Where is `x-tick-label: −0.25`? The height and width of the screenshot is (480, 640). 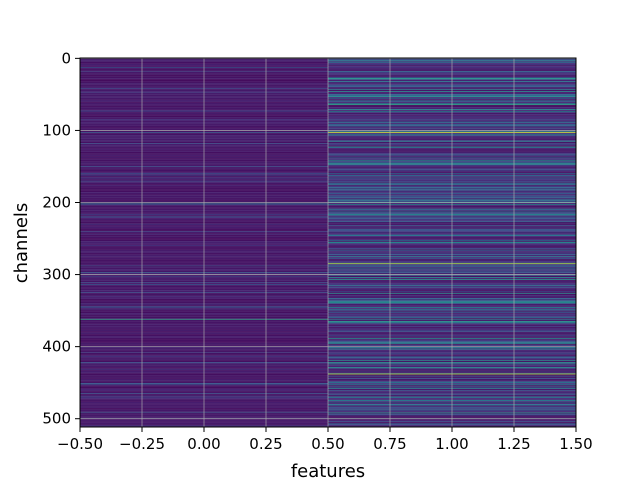
x-tick-label: −0.25 is located at coordinates (142, 444).